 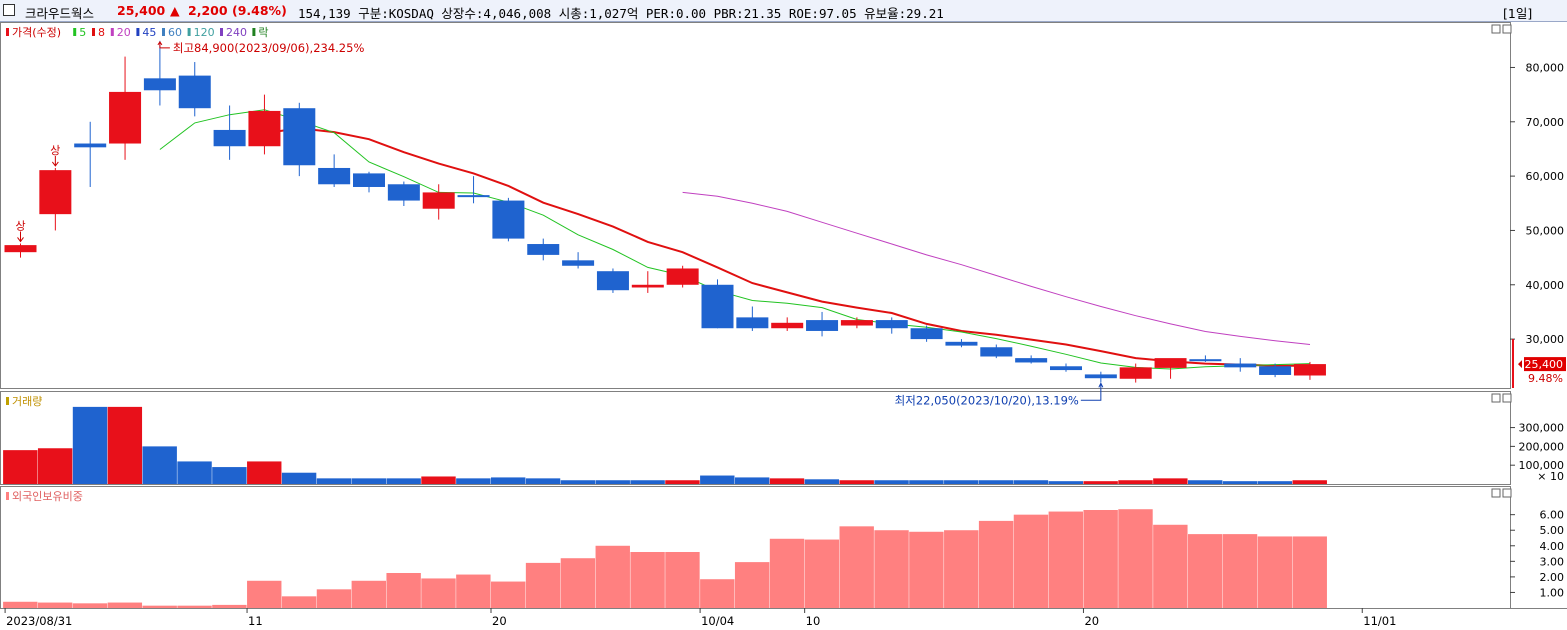 I want to click on x-tick-label: 11/01, so click(x=1379, y=621).